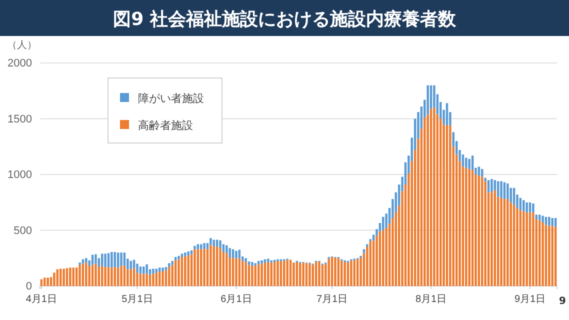 This screenshot has width=569, height=320. Describe the element at coordinates (332, 300) in the screenshot. I see `x-tick-label: 7月1日` at that location.